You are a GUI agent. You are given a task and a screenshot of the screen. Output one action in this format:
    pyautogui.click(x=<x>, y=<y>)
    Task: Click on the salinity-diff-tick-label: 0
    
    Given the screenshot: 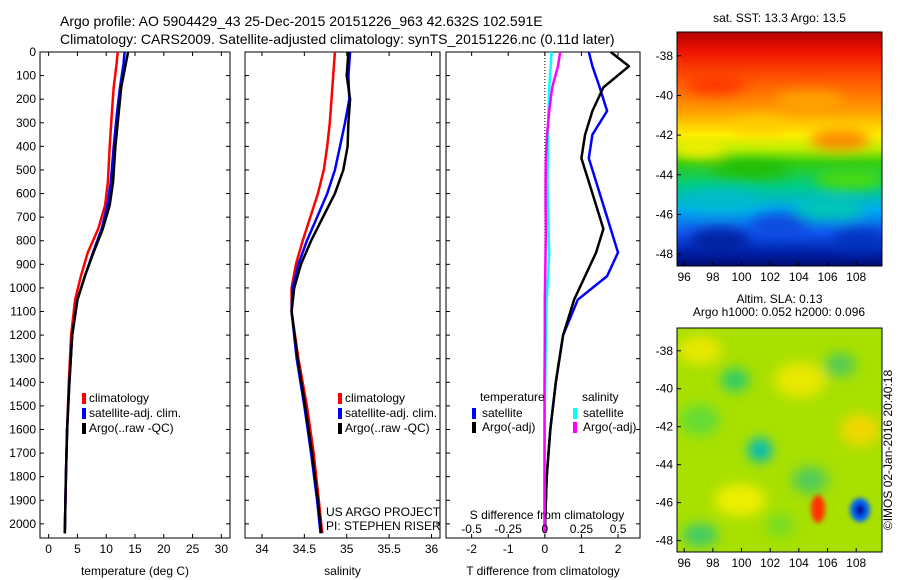 What is the action you would take?
    pyautogui.click(x=544, y=529)
    